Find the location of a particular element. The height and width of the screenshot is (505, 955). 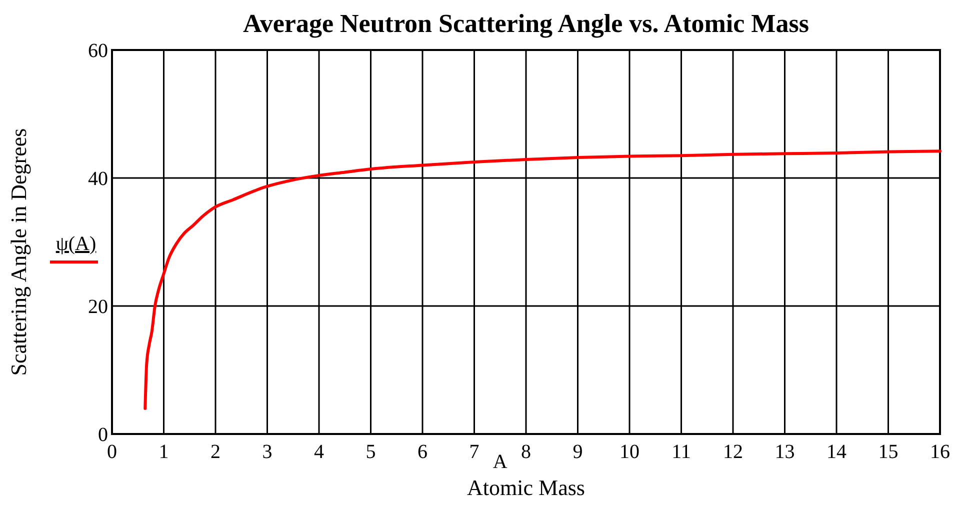

text: A is located at coordinates (500, 462).